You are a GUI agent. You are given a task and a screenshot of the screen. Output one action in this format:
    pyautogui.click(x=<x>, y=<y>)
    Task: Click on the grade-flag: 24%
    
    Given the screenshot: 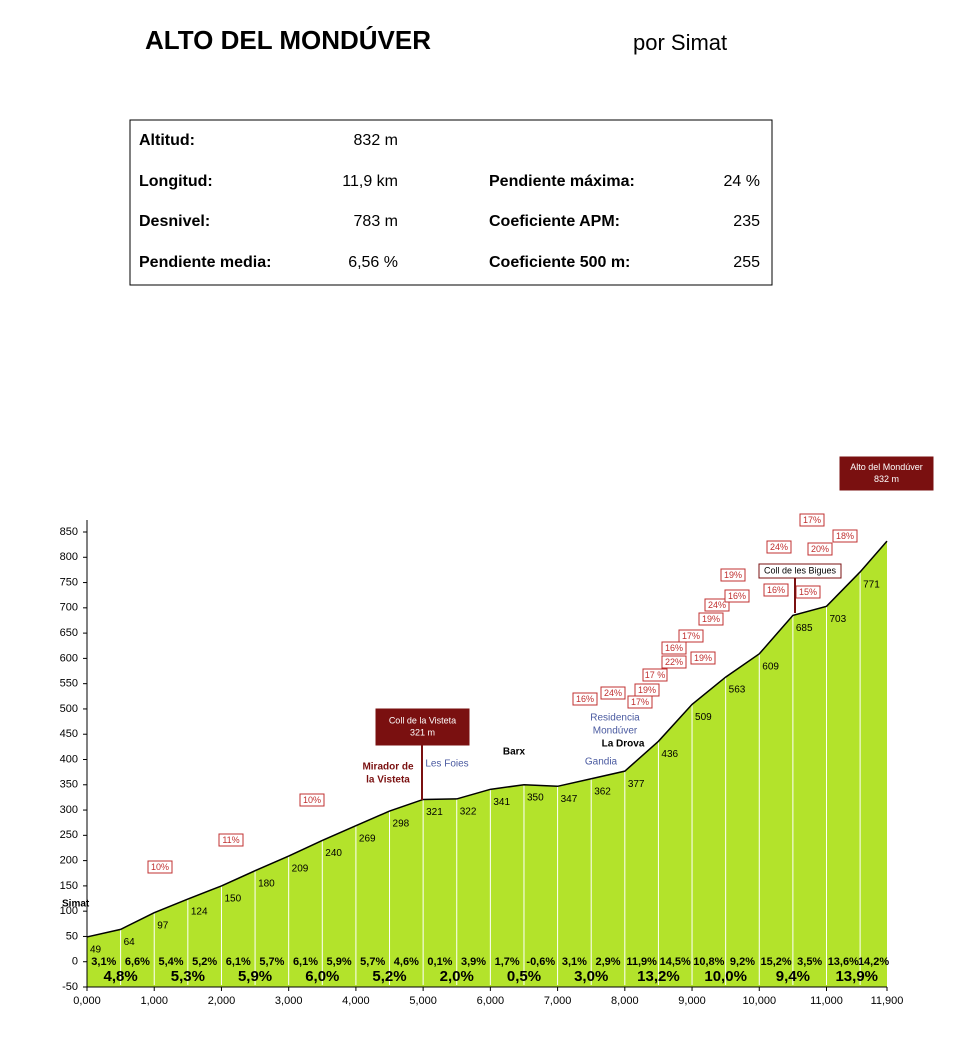 What is the action you would take?
    pyautogui.click(x=613, y=693)
    